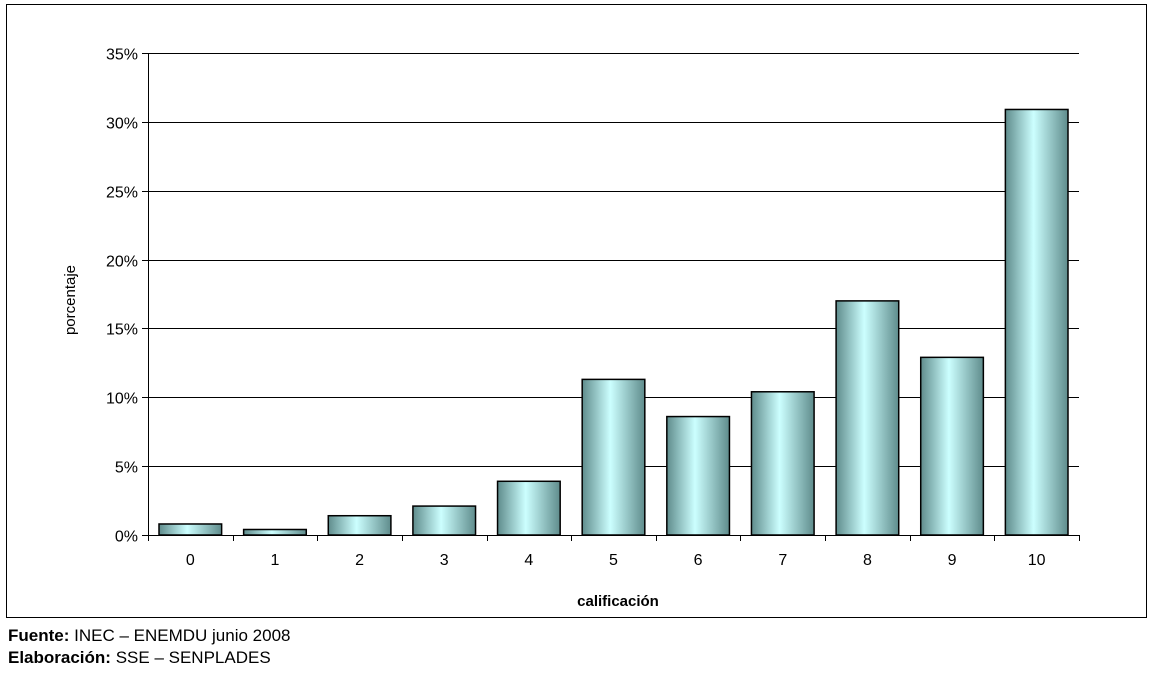 The width and height of the screenshot is (1152, 675). Describe the element at coordinates (867, 560) in the screenshot. I see `x-tick-label: 8` at that location.